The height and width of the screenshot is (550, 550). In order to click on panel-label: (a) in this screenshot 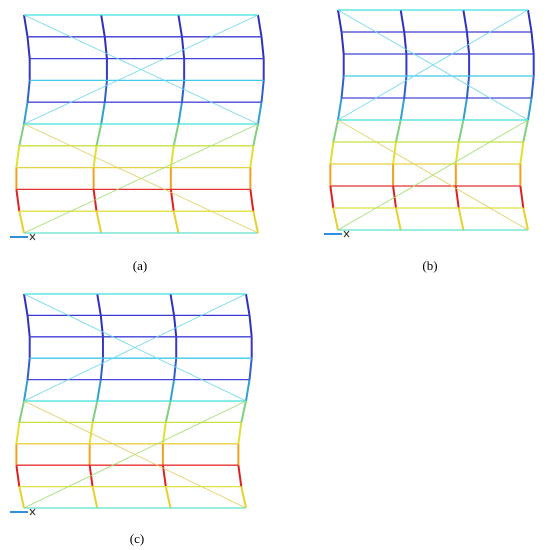, I will do `click(140, 265)`.